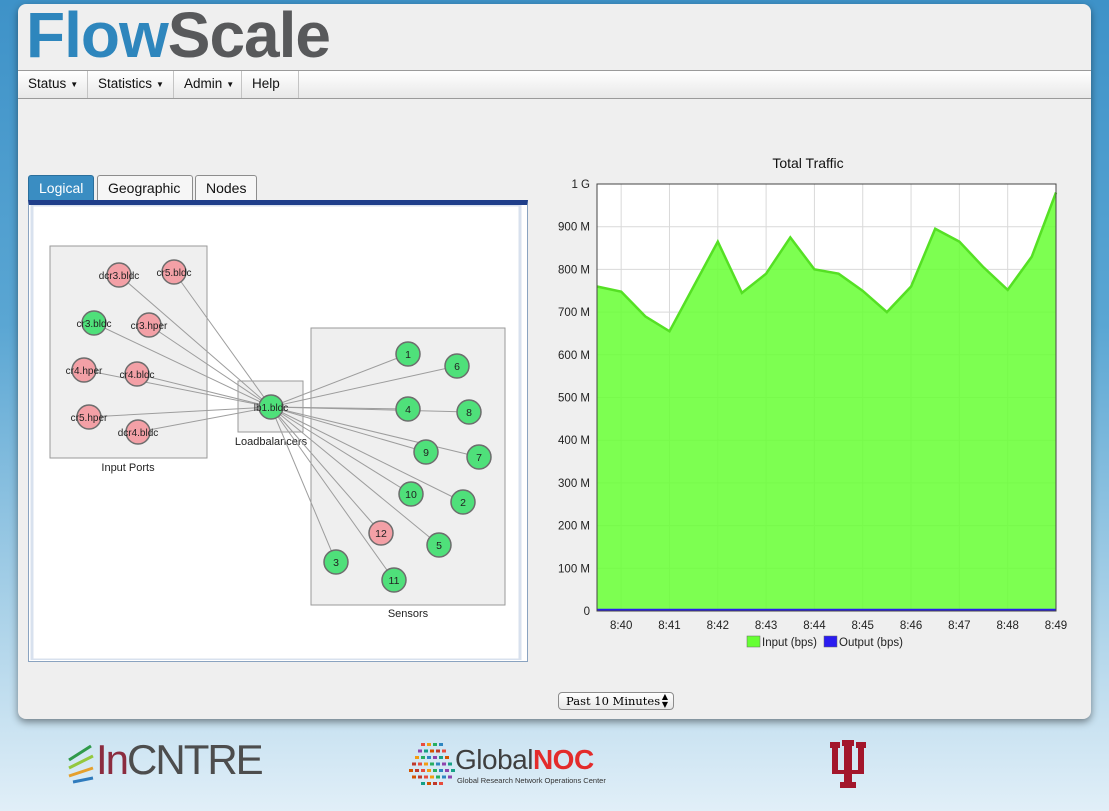  What do you see at coordinates (74, 84) in the screenshot?
I see `dropdown-caret-icon: ▼` at bounding box center [74, 84].